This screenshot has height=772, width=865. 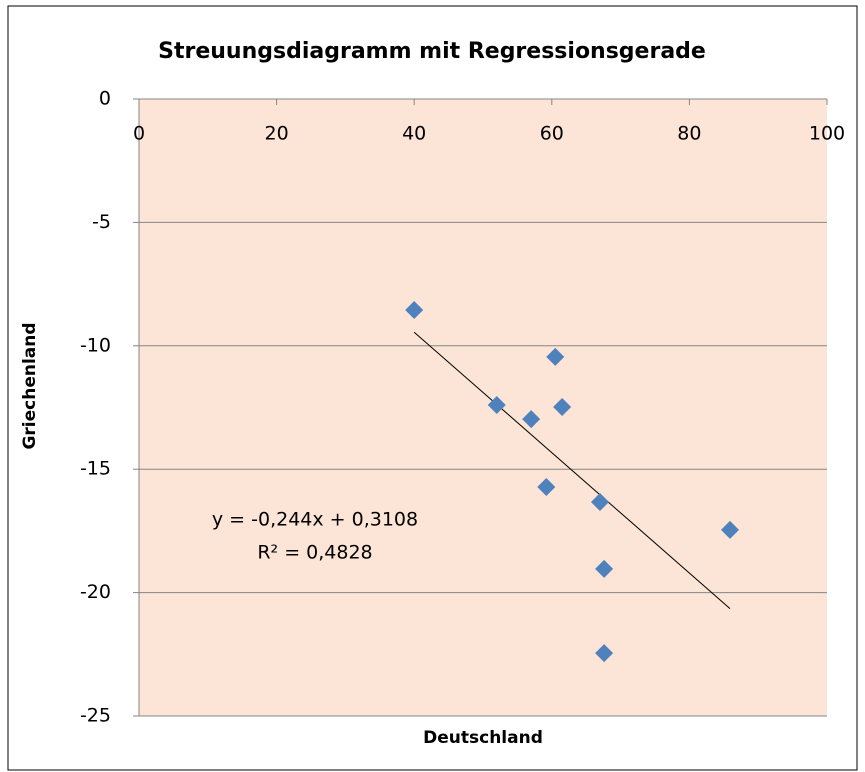 I want to click on x-tick-label: 0, so click(x=139, y=134).